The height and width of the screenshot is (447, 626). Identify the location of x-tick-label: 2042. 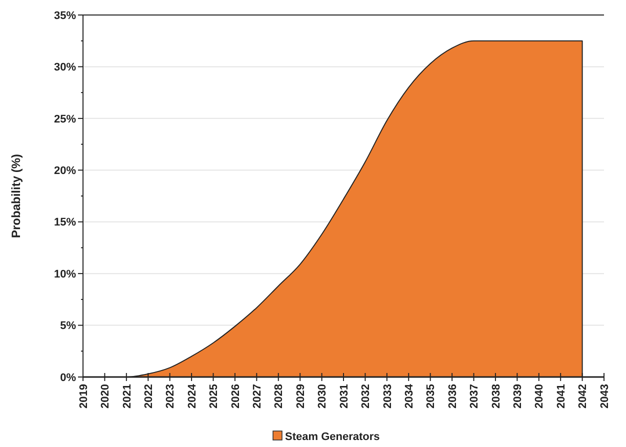
(583, 396).